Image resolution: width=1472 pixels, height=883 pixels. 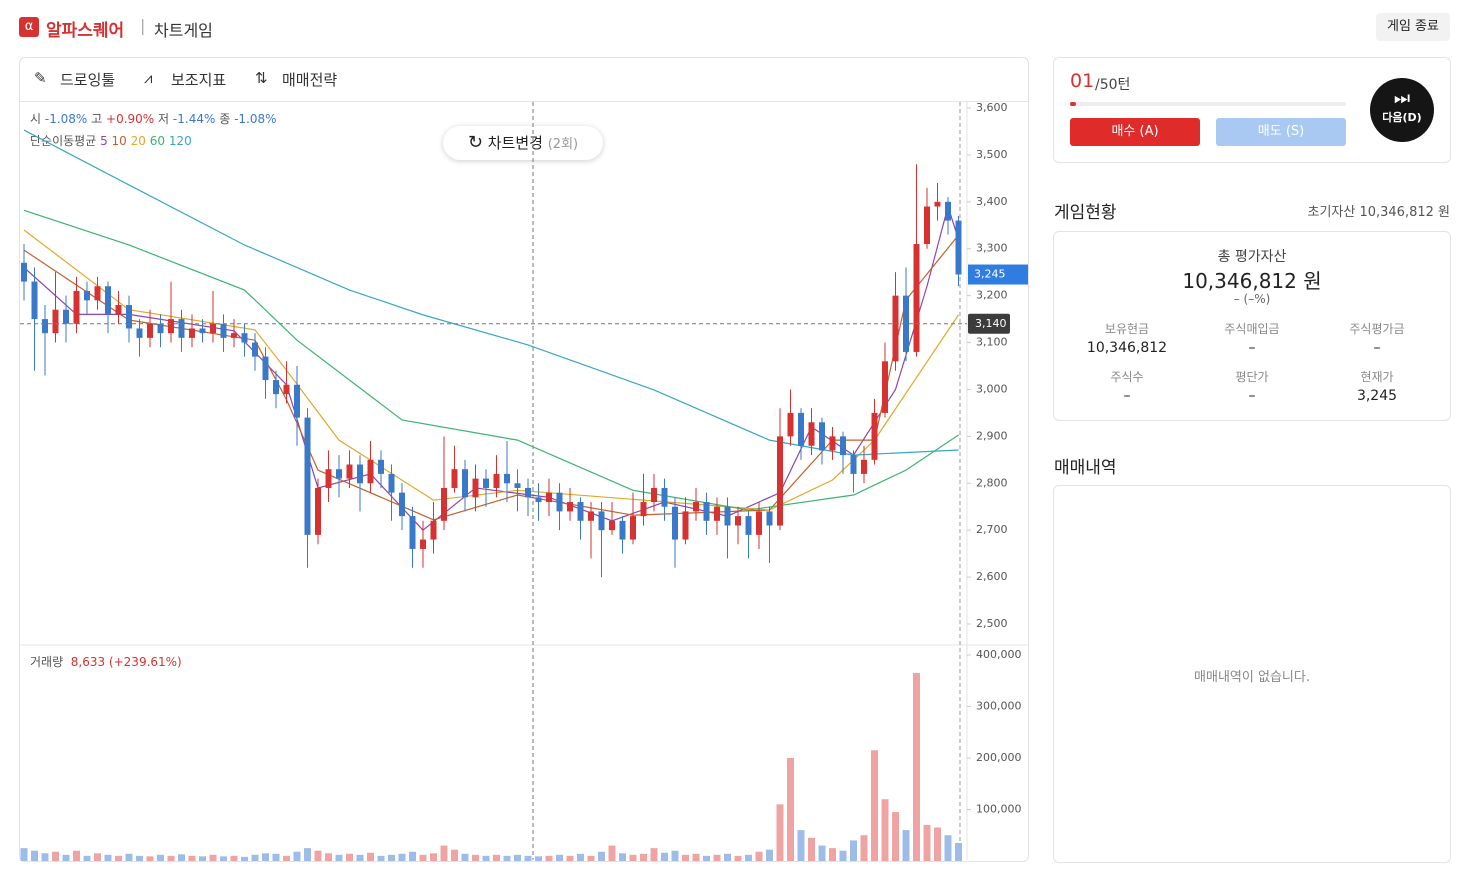 What do you see at coordinates (1252, 338) in the screenshot?
I see `status-cell: 주식매입금 –` at bounding box center [1252, 338].